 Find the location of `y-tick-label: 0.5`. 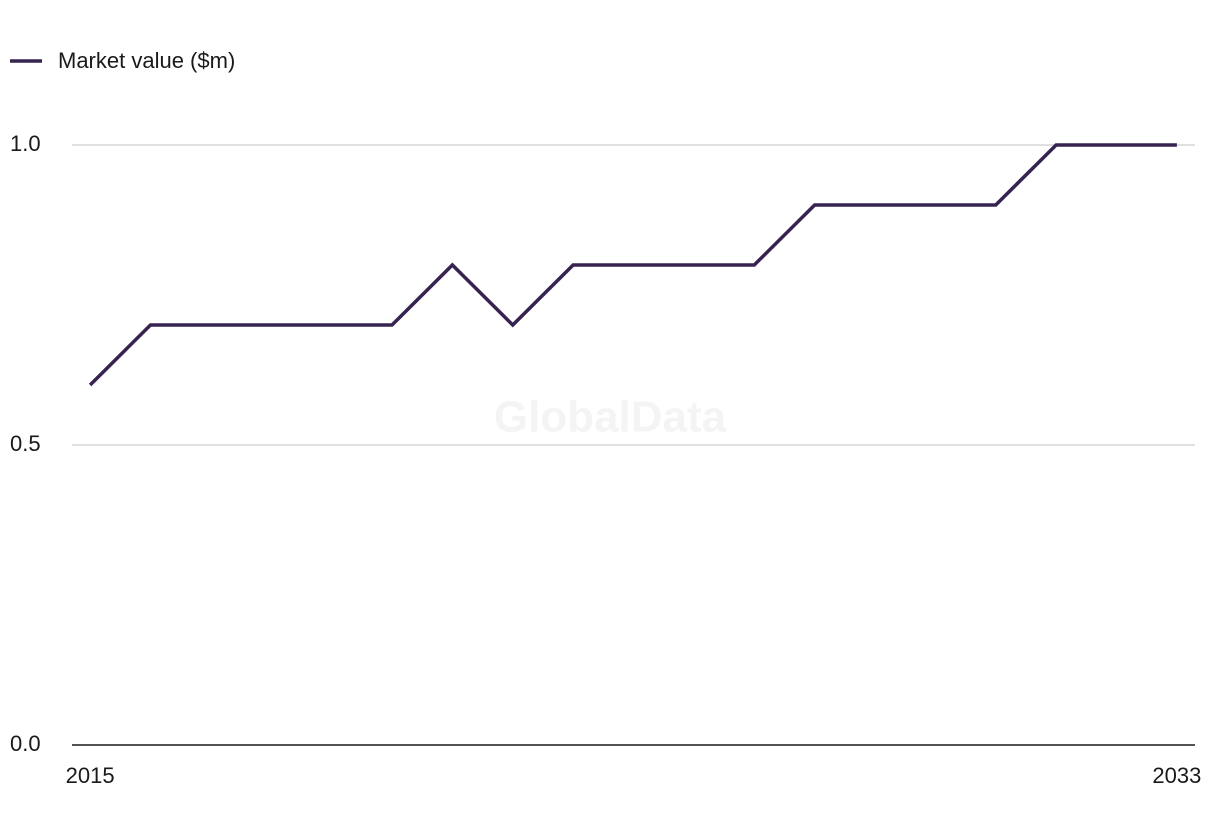

y-tick-label: 0.5 is located at coordinates (25, 443).